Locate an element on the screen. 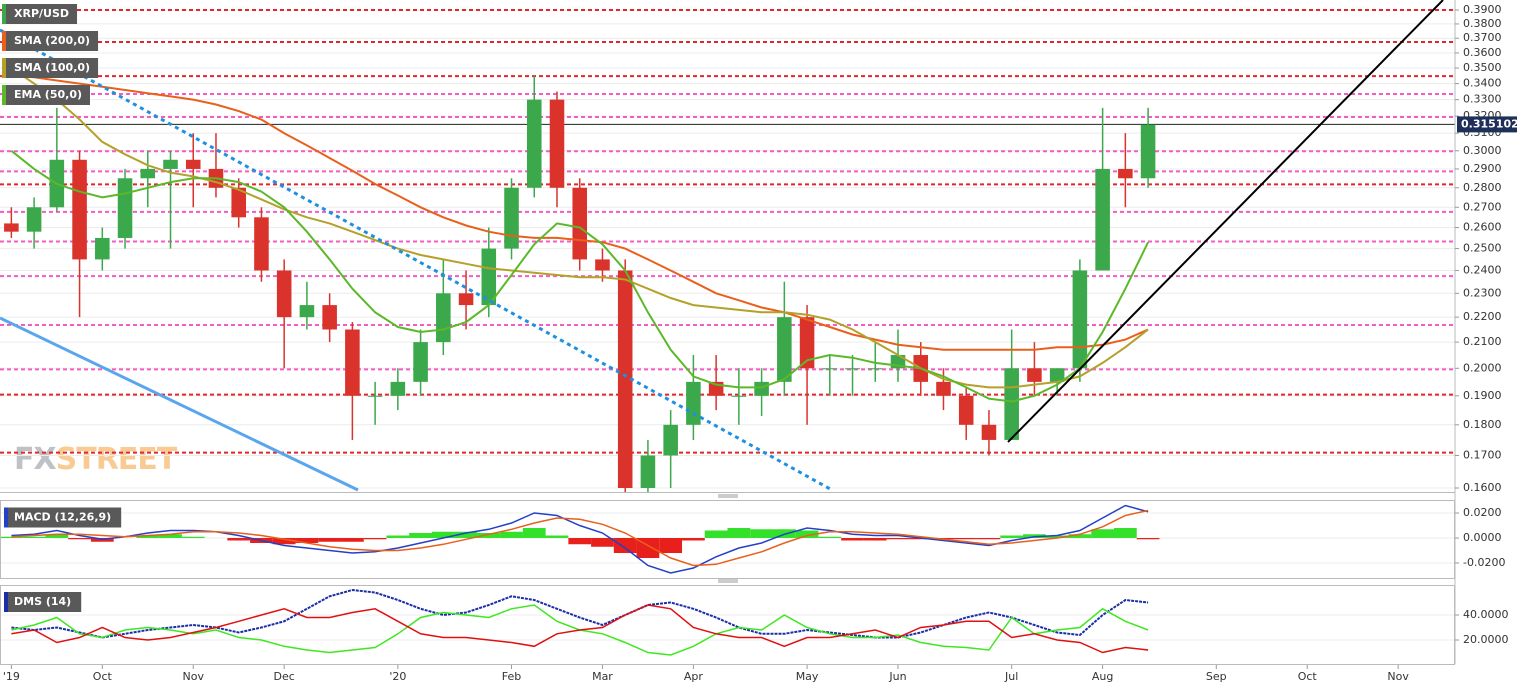 This screenshot has height=689, width=1534. y-tick-label: 0.3600 is located at coordinates (1482, 52).